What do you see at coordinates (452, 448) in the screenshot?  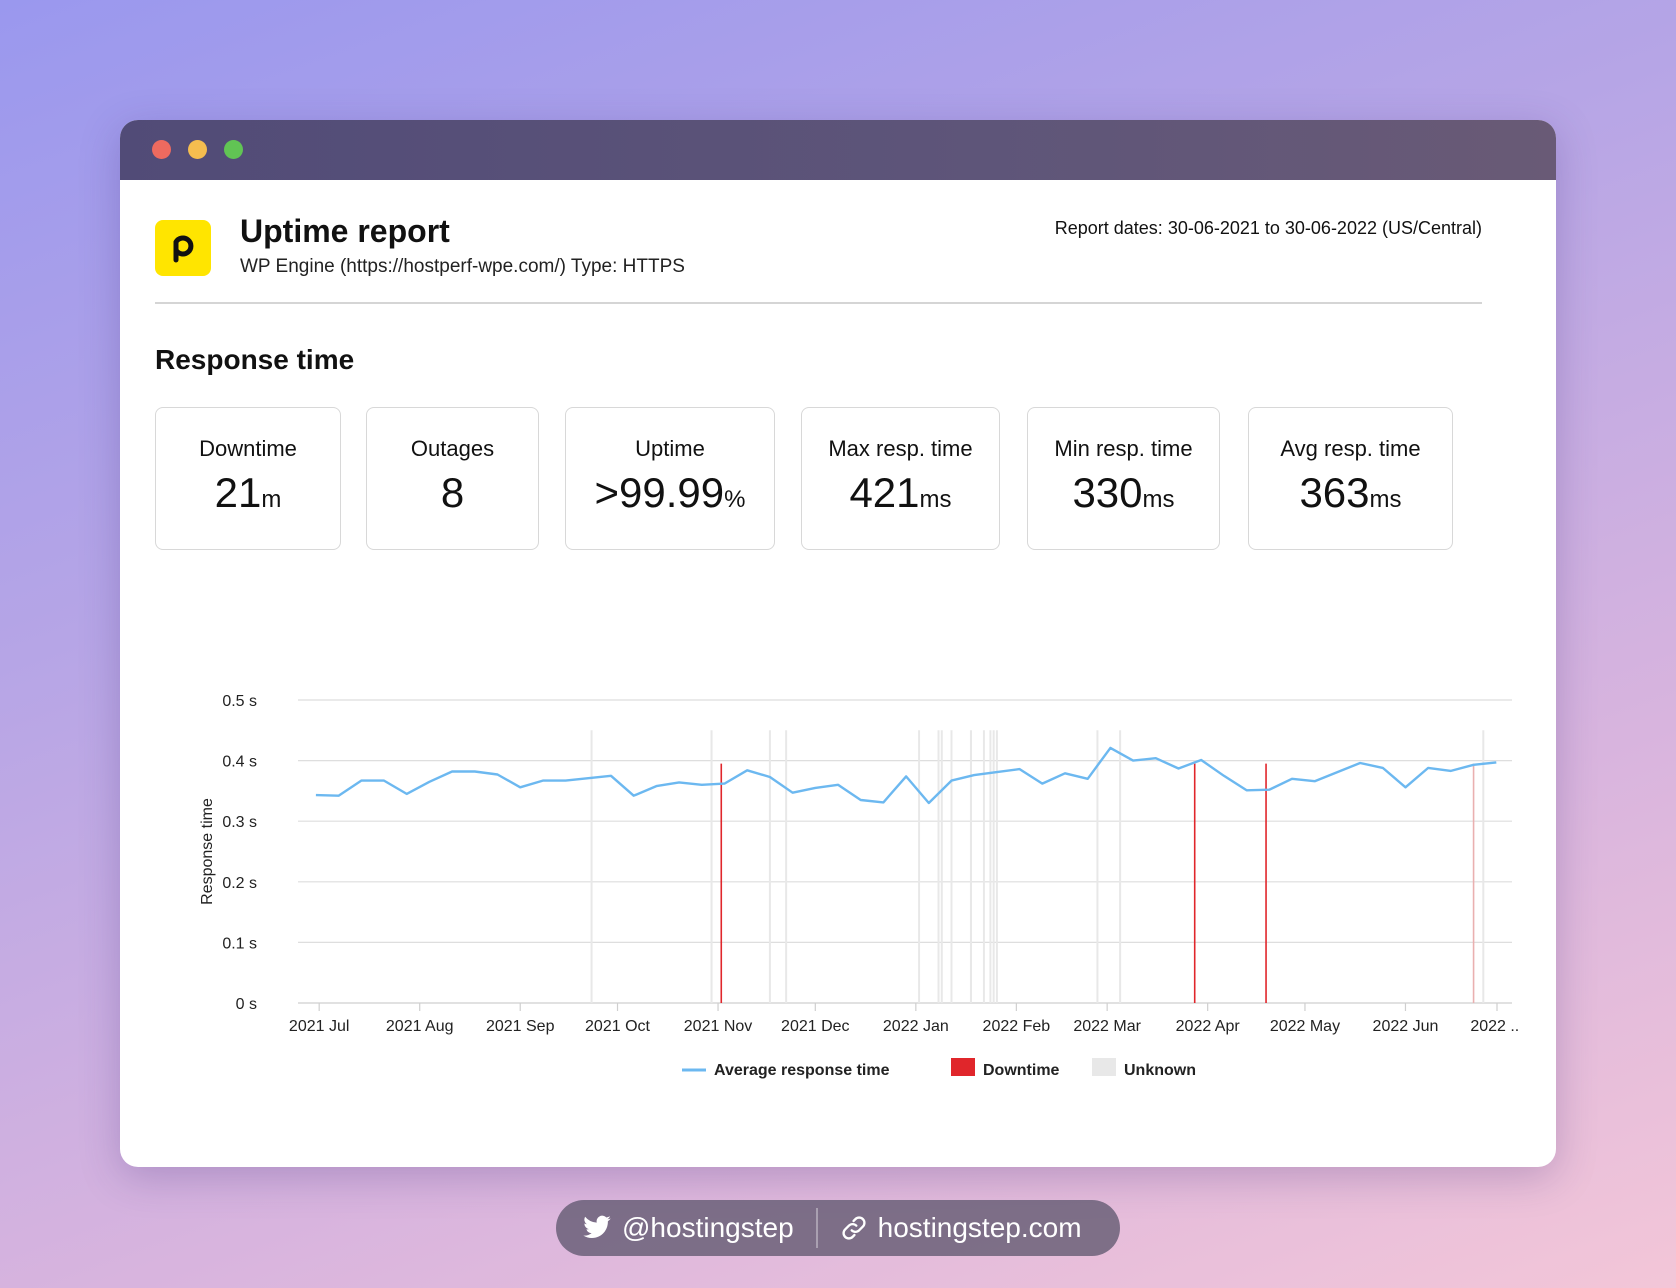 I see `stat-label: Outages` at bounding box center [452, 448].